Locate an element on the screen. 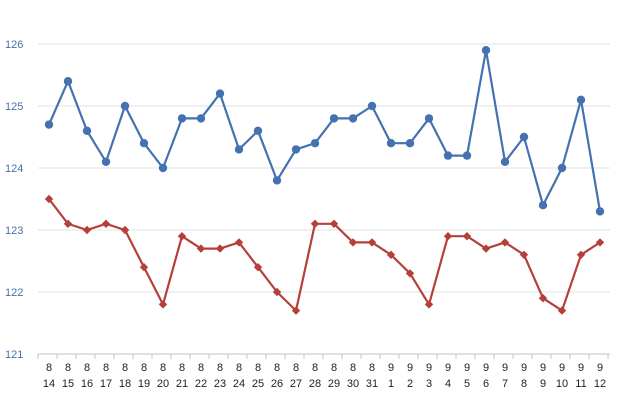  y-axis-tick-labels: 121 122 123 124 125 126 is located at coordinates (14, 200).